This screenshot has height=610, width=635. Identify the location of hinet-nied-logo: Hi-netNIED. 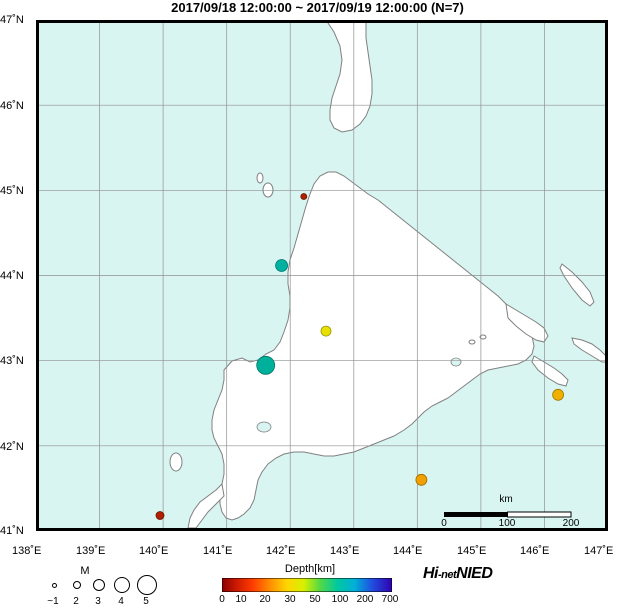
(458, 574).